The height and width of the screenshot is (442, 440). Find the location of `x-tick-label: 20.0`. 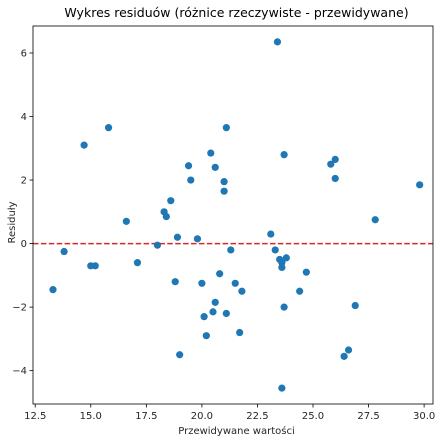

x-tick-label: 20.0 is located at coordinates (202, 416).